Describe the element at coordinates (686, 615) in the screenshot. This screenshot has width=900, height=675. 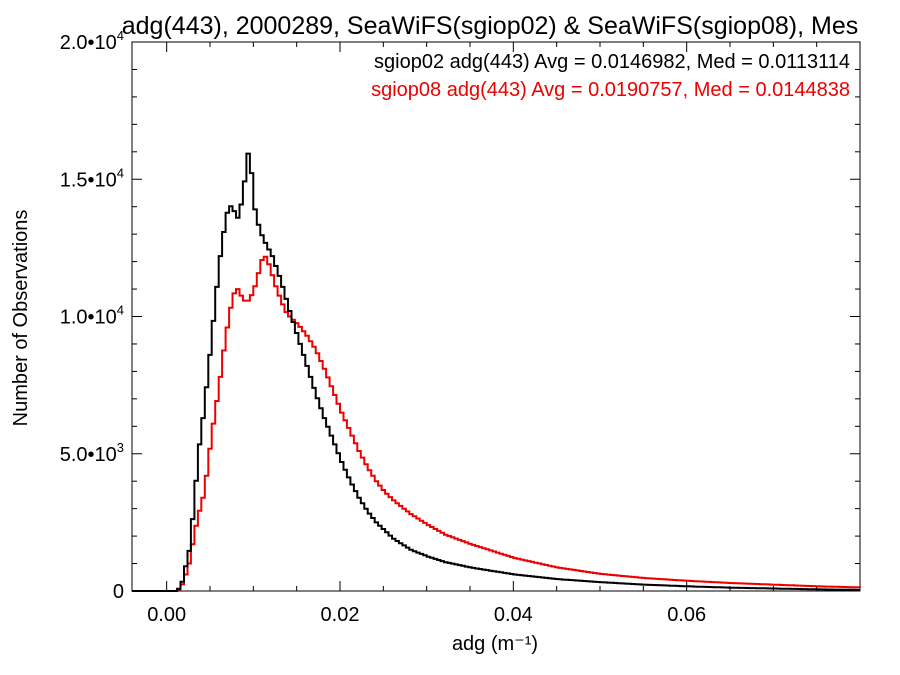
I see `x-tick-label: 0.06` at that location.